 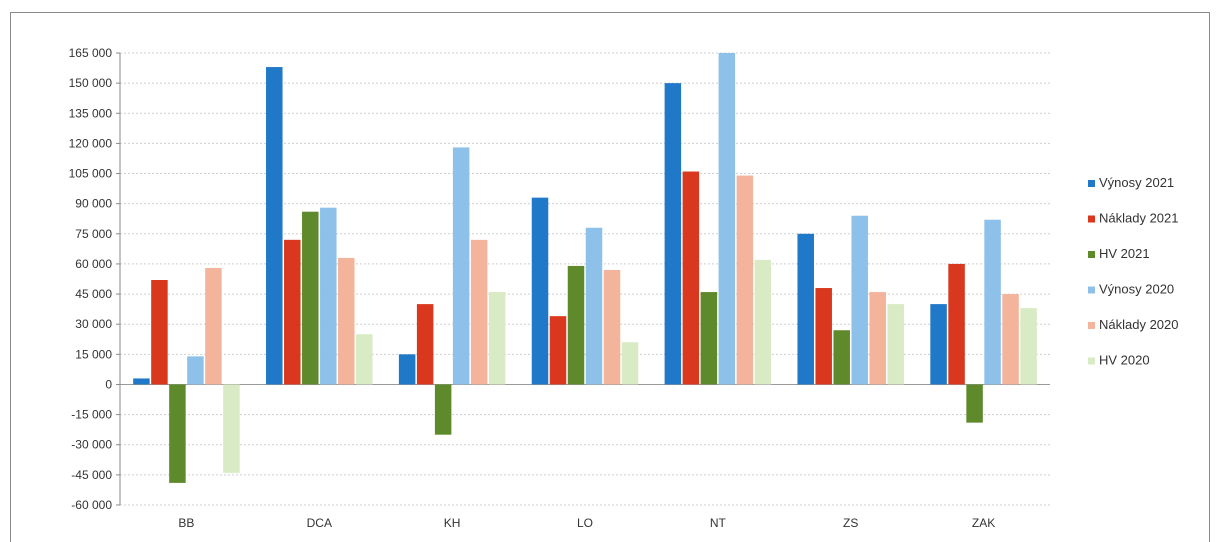 I want to click on legend-label: Výnosy 2020, so click(x=1136, y=289).